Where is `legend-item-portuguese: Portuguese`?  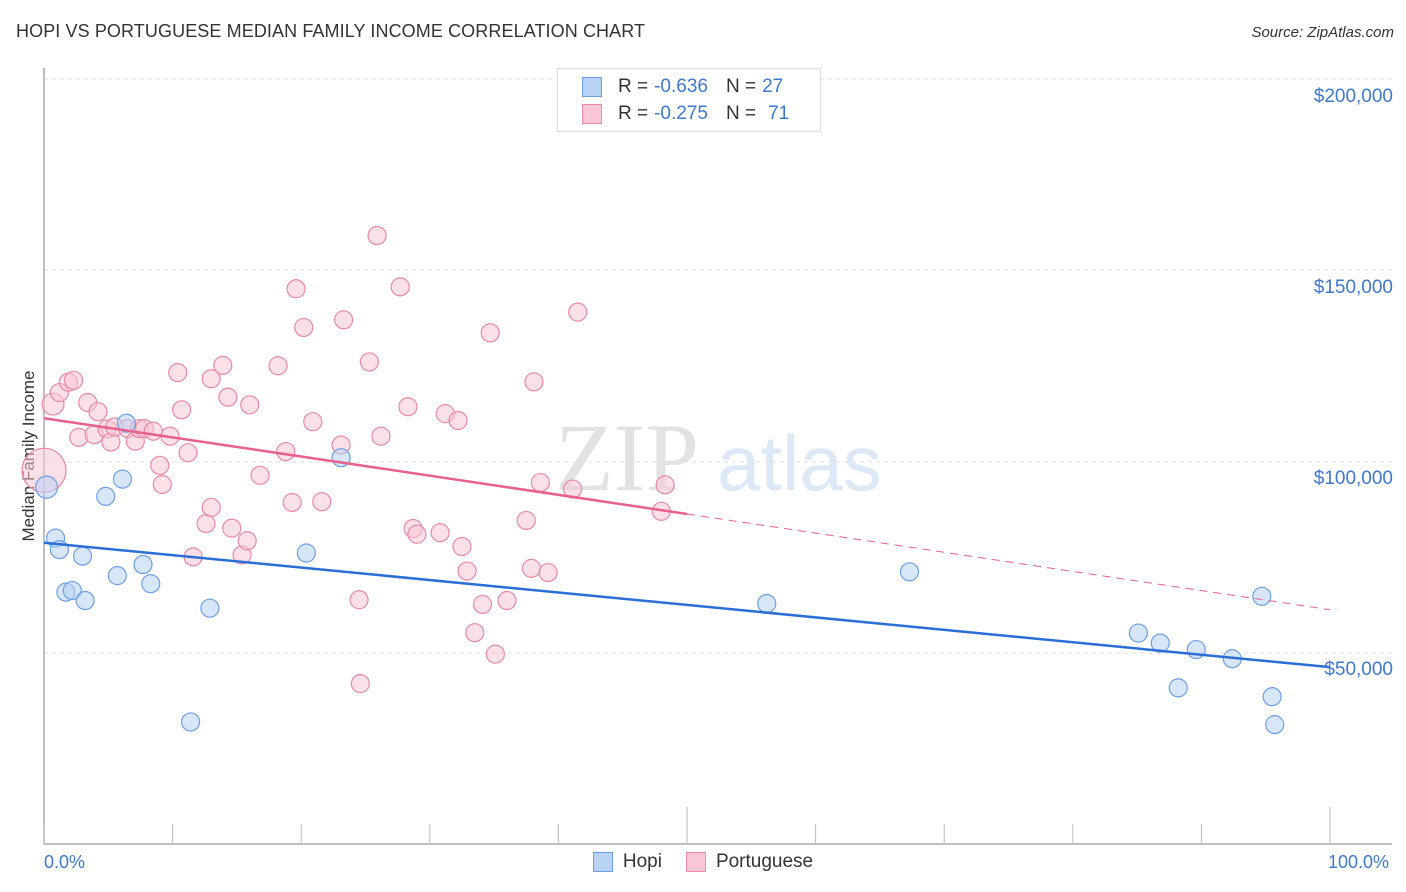
legend-item-portuguese: Portuguese is located at coordinates (749, 862).